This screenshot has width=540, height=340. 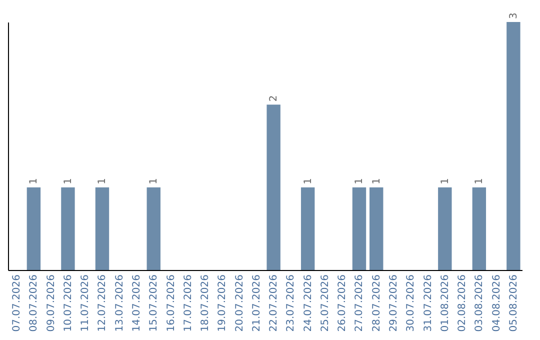 I want to click on x-tick-label: 03.08.2026, so click(x=480, y=303).